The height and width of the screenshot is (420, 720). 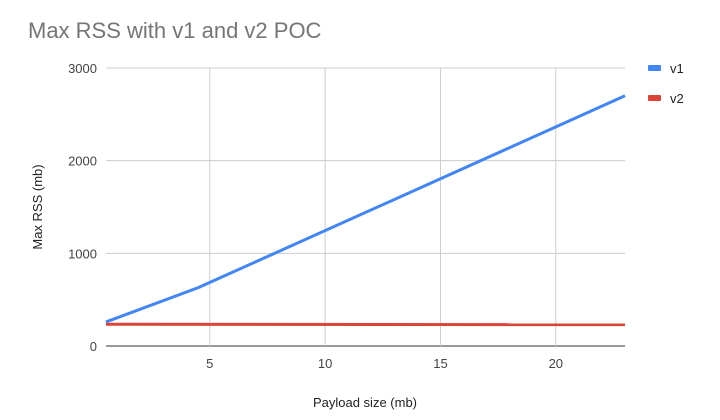 I want to click on x-tick-label: 5, so click(x=209, y=363).